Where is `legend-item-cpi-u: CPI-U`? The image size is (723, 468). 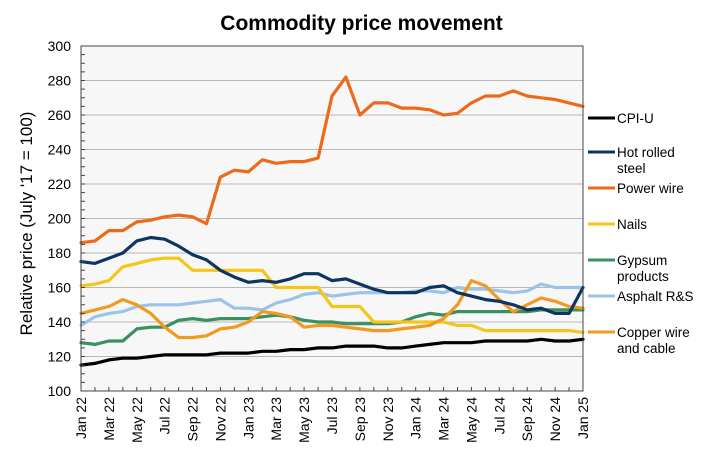 legend-item-cpi-u: CPI-U is located at coordinates (621, 118).